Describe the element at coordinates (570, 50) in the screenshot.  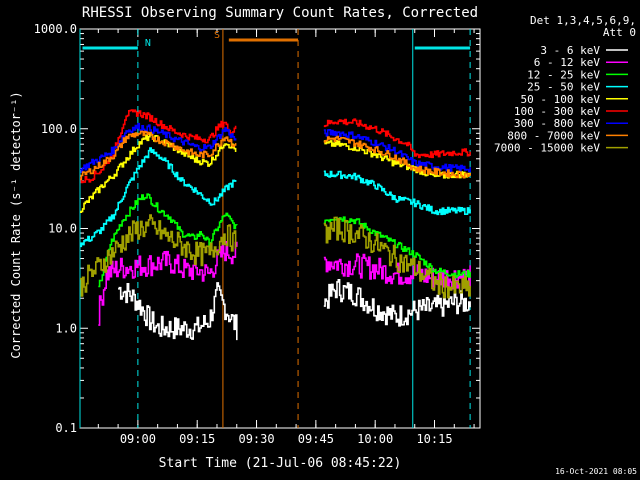
I see `legend-label: 3 - 6 keV` at that location.